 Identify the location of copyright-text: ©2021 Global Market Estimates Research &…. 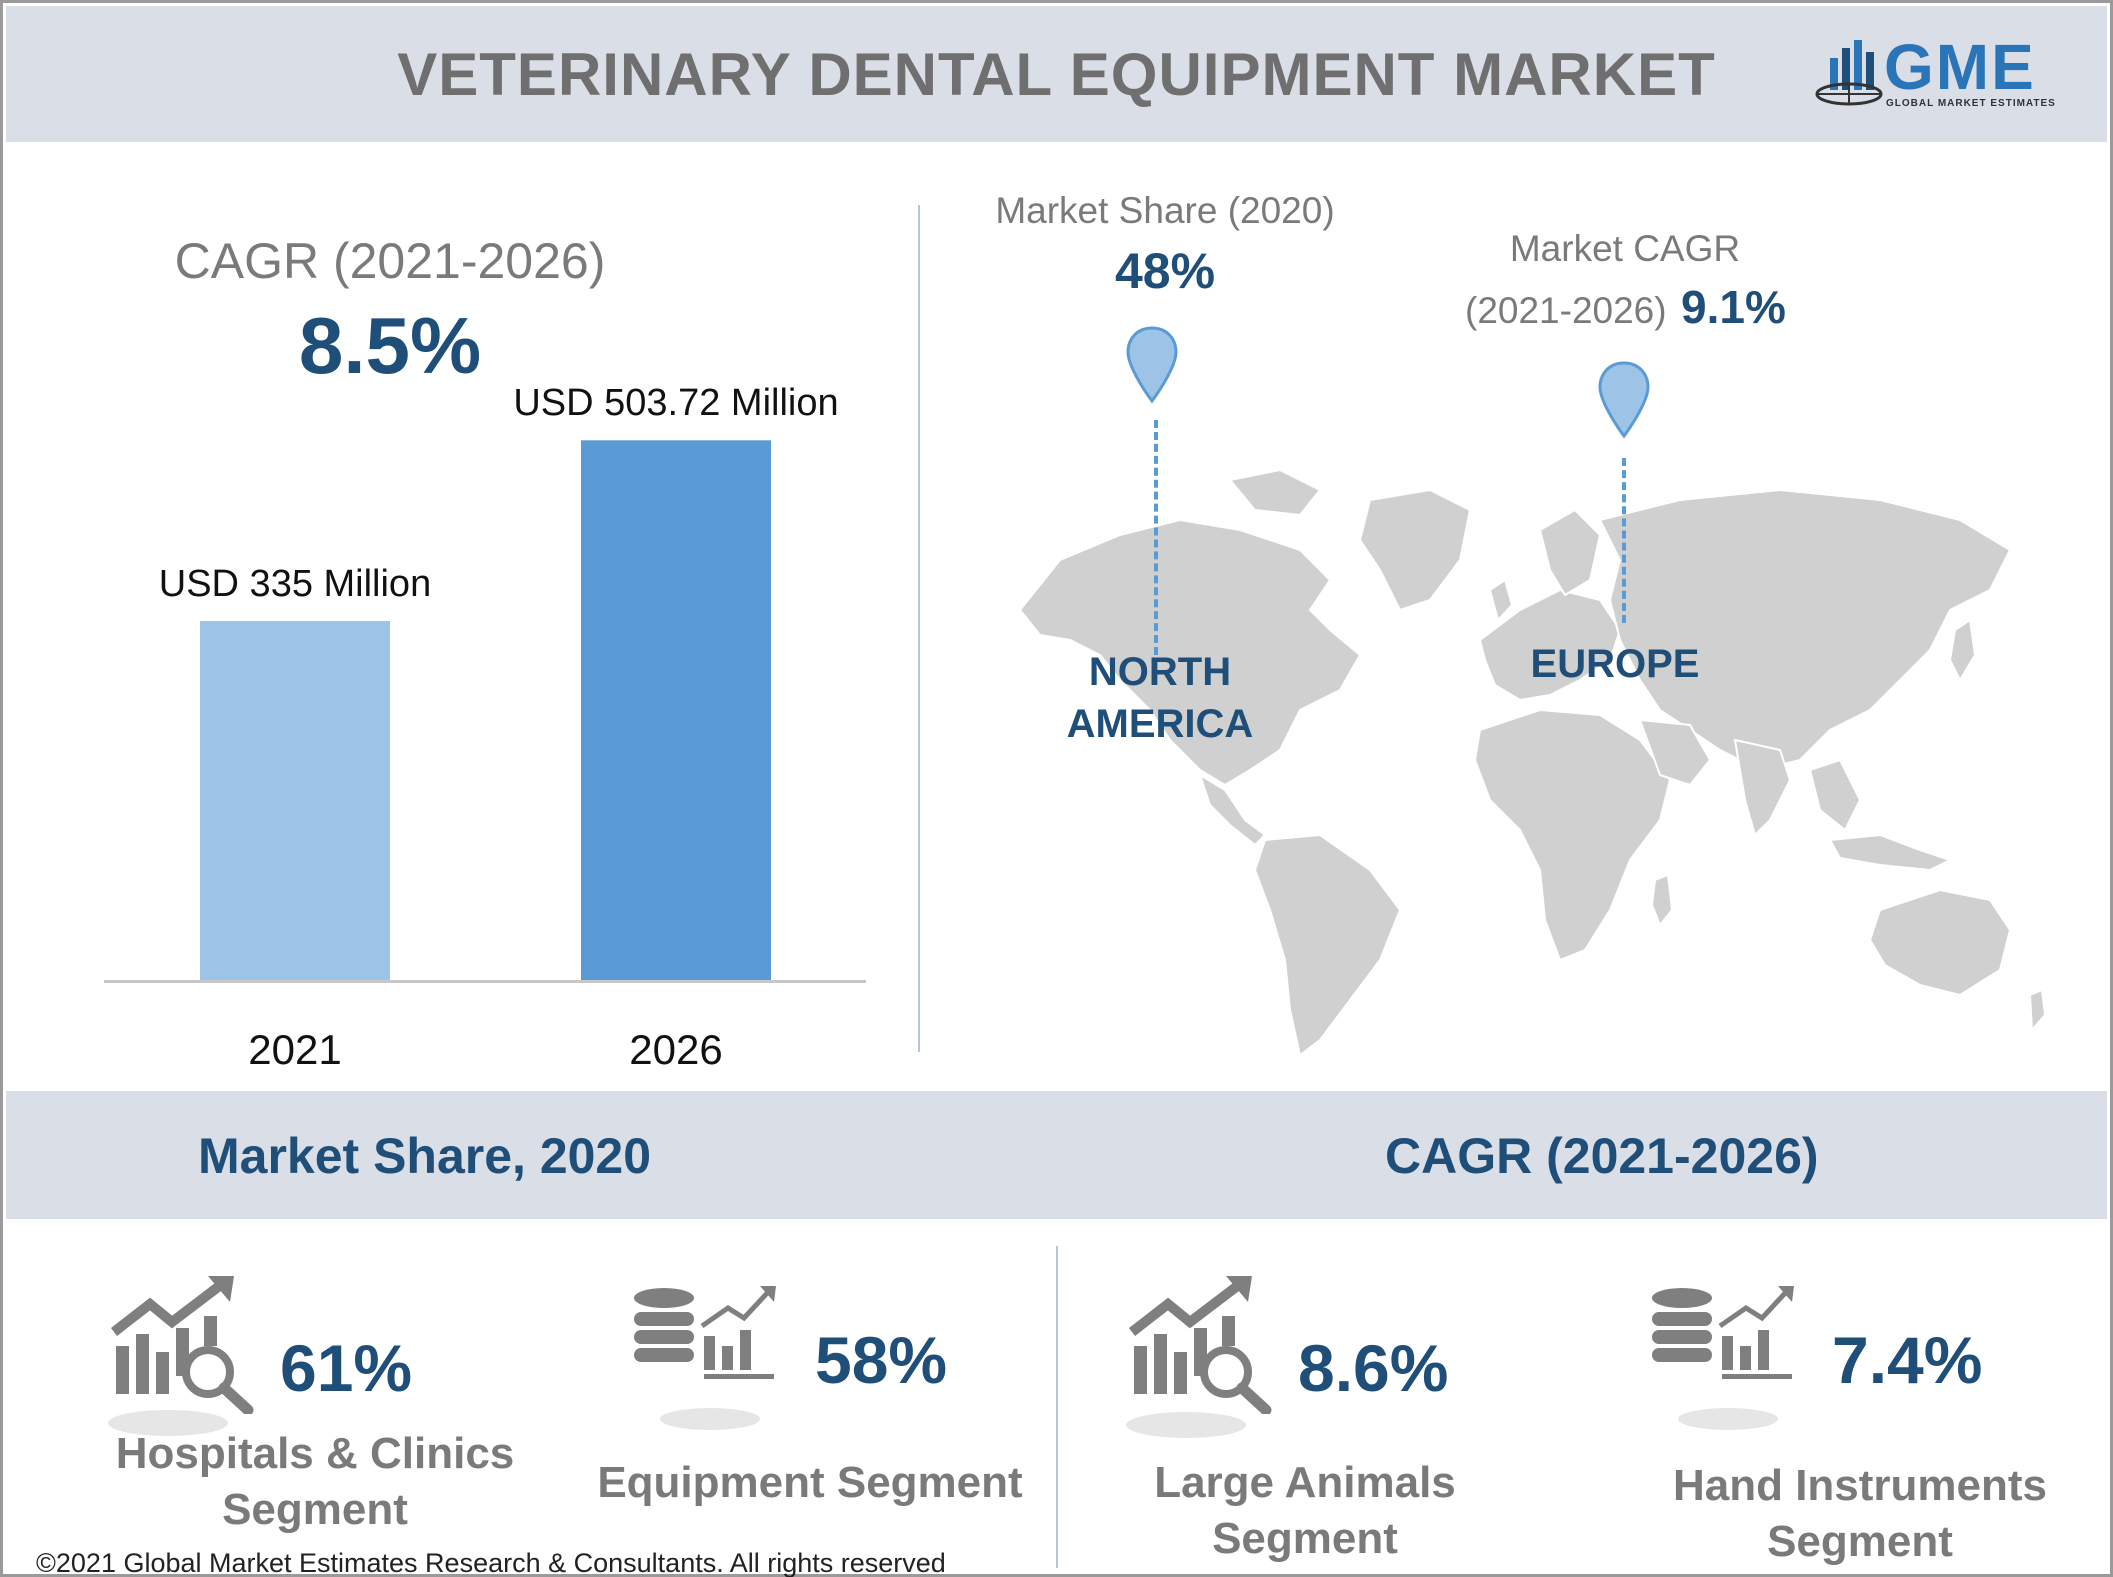
(491, 1562).